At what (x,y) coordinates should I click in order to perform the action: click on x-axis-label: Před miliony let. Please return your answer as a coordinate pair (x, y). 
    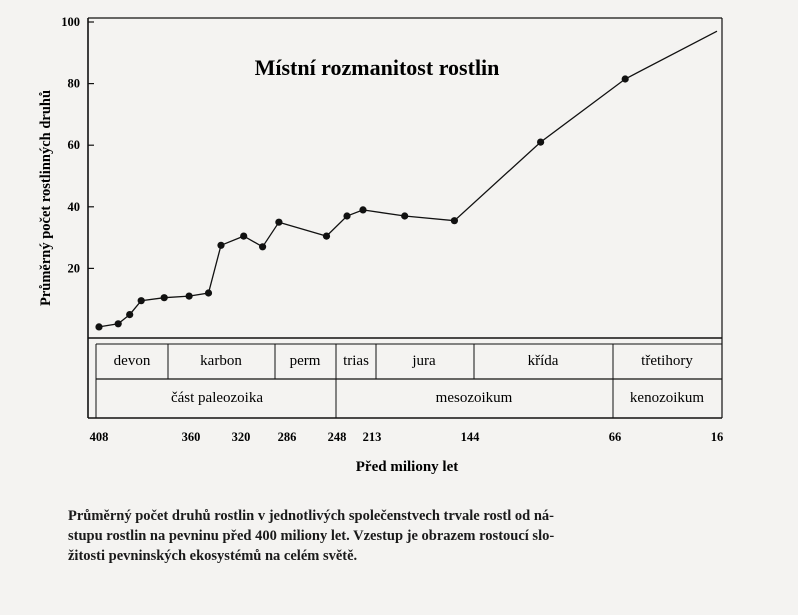
    Looking at the image, I should click on (407, 467).